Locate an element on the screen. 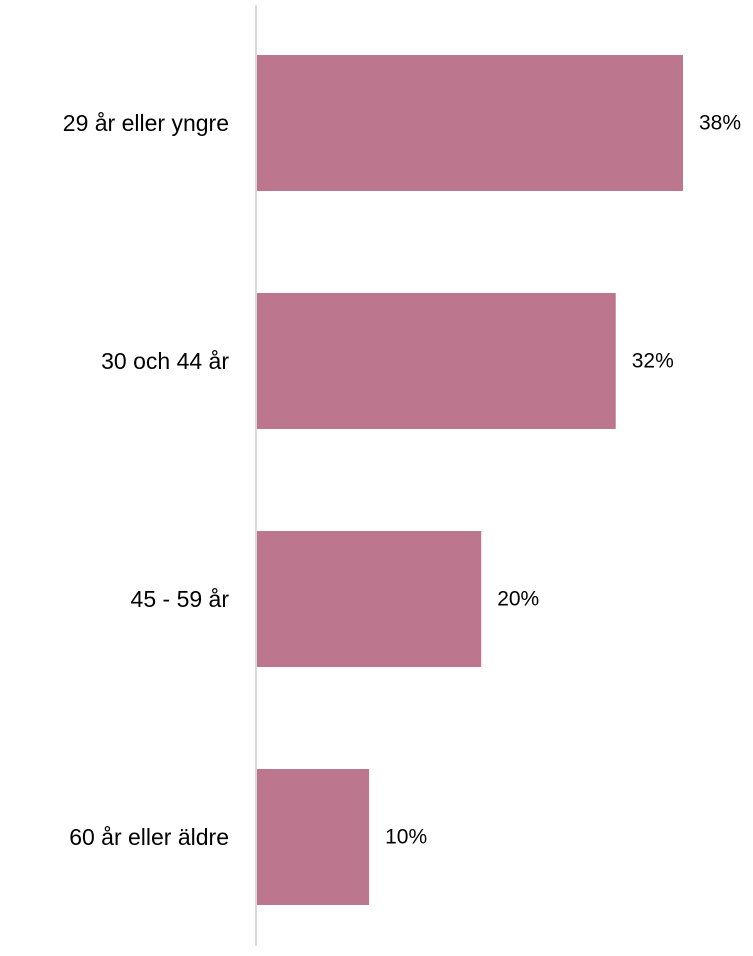 The image size is (753, 956). value-label-0: 38% is located at coordinates (720, 123).